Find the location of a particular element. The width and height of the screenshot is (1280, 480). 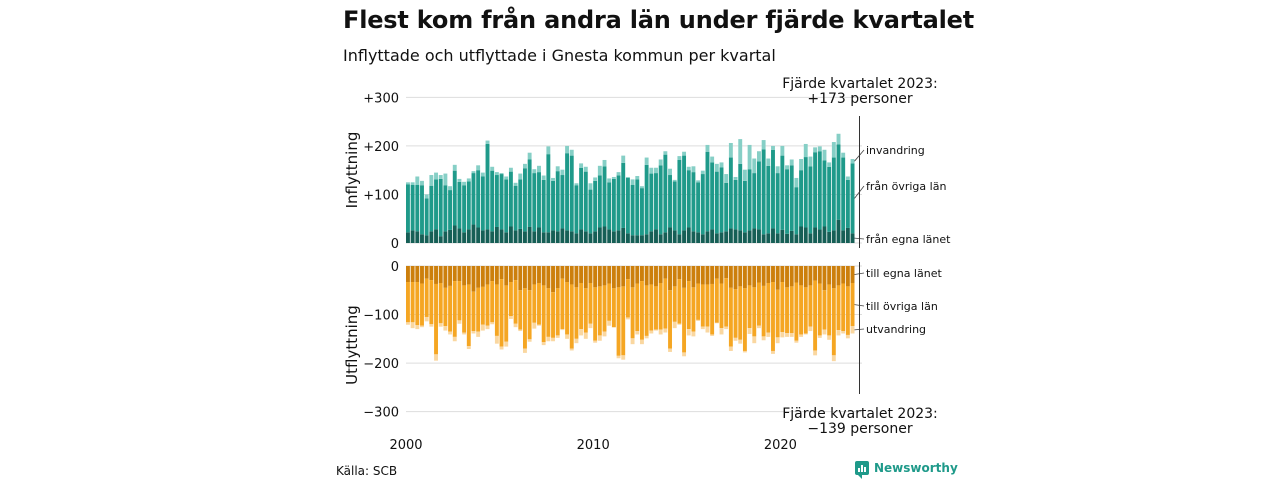

bar-out-s0-q33 is located at coordinates (562, 272).